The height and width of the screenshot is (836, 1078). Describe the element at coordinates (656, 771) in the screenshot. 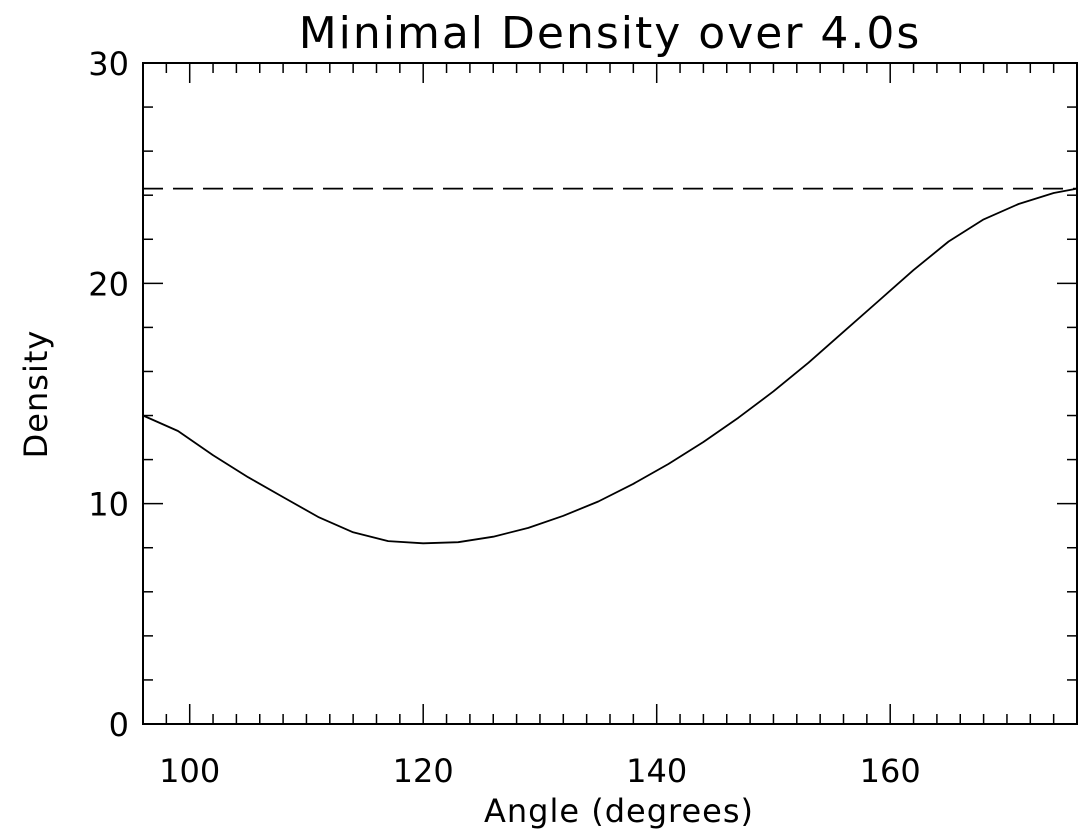

I see `x-tick-label: 140` at that location.